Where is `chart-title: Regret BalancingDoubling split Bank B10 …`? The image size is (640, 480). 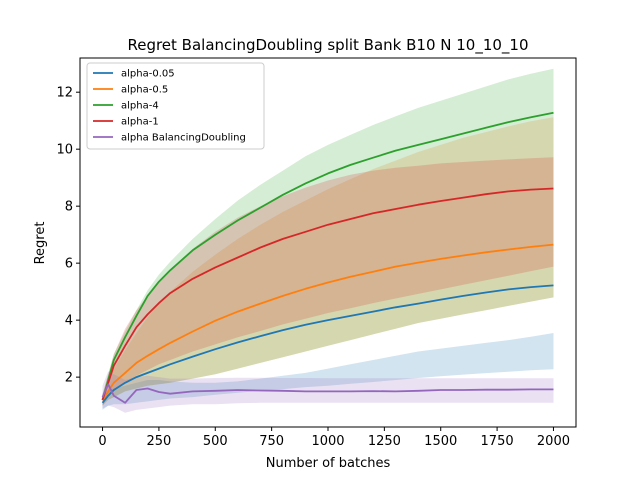
chart-title: Regret BalancingDoubling split Bank B10 … is located at coordinates (327, 45).